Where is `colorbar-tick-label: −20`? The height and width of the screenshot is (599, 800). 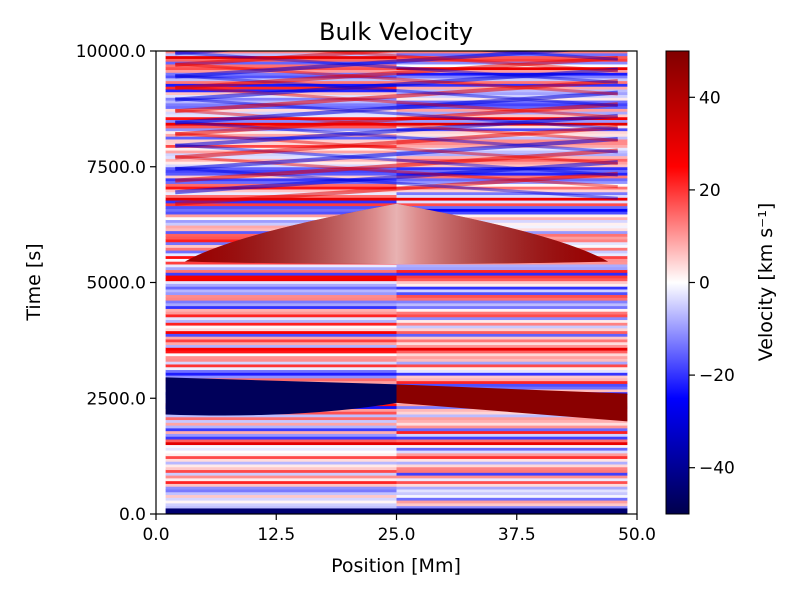 colorbar-tick-label: −20 is located at coordinates (717, 376).